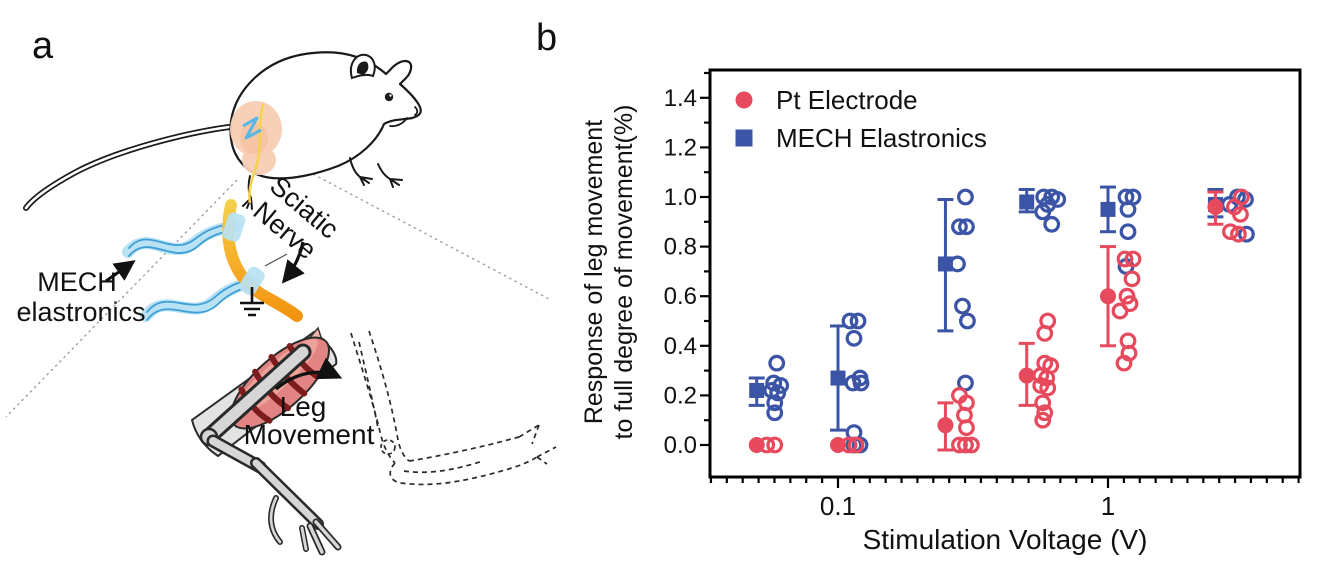  What do you see at coordinates (308, 374) in the screenshot?
I see `leg-movement-arrow` at bounding box center [308, 374].